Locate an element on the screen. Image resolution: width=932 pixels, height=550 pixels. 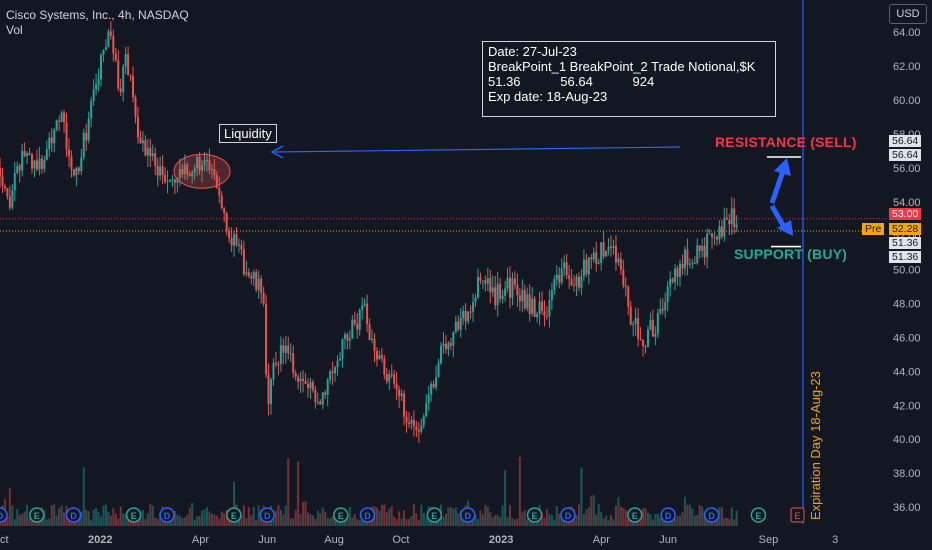
currency-button: USD is located at coordinates (908, 14).